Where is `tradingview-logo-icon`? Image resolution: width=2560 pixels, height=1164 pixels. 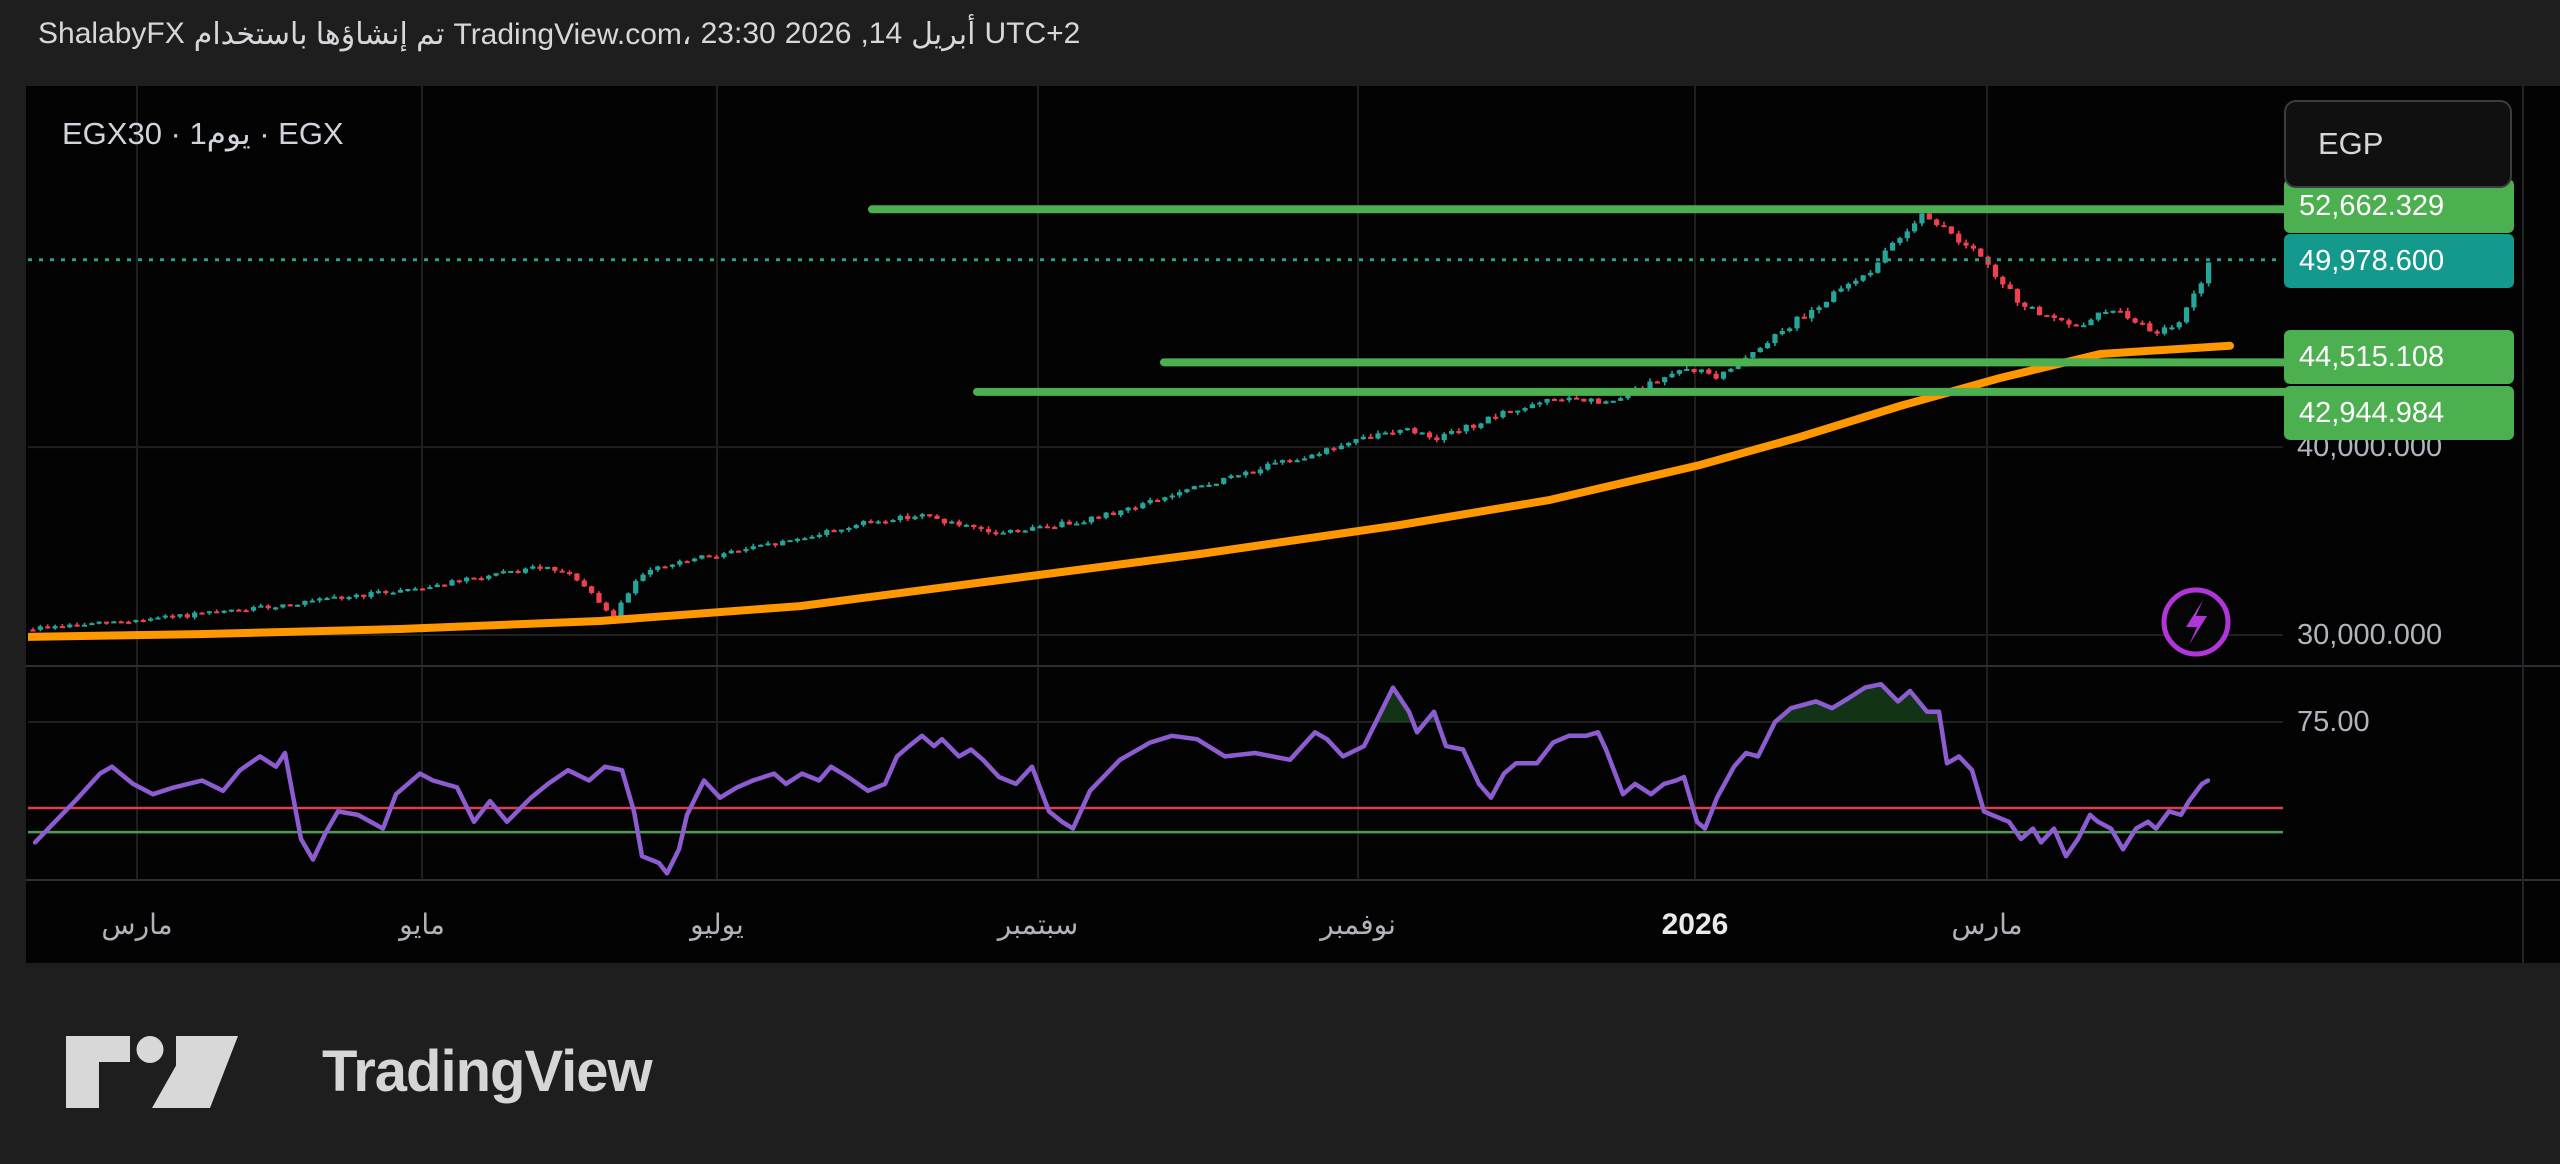
tradingview-logo-icon is located at coordinates (152, 1072).